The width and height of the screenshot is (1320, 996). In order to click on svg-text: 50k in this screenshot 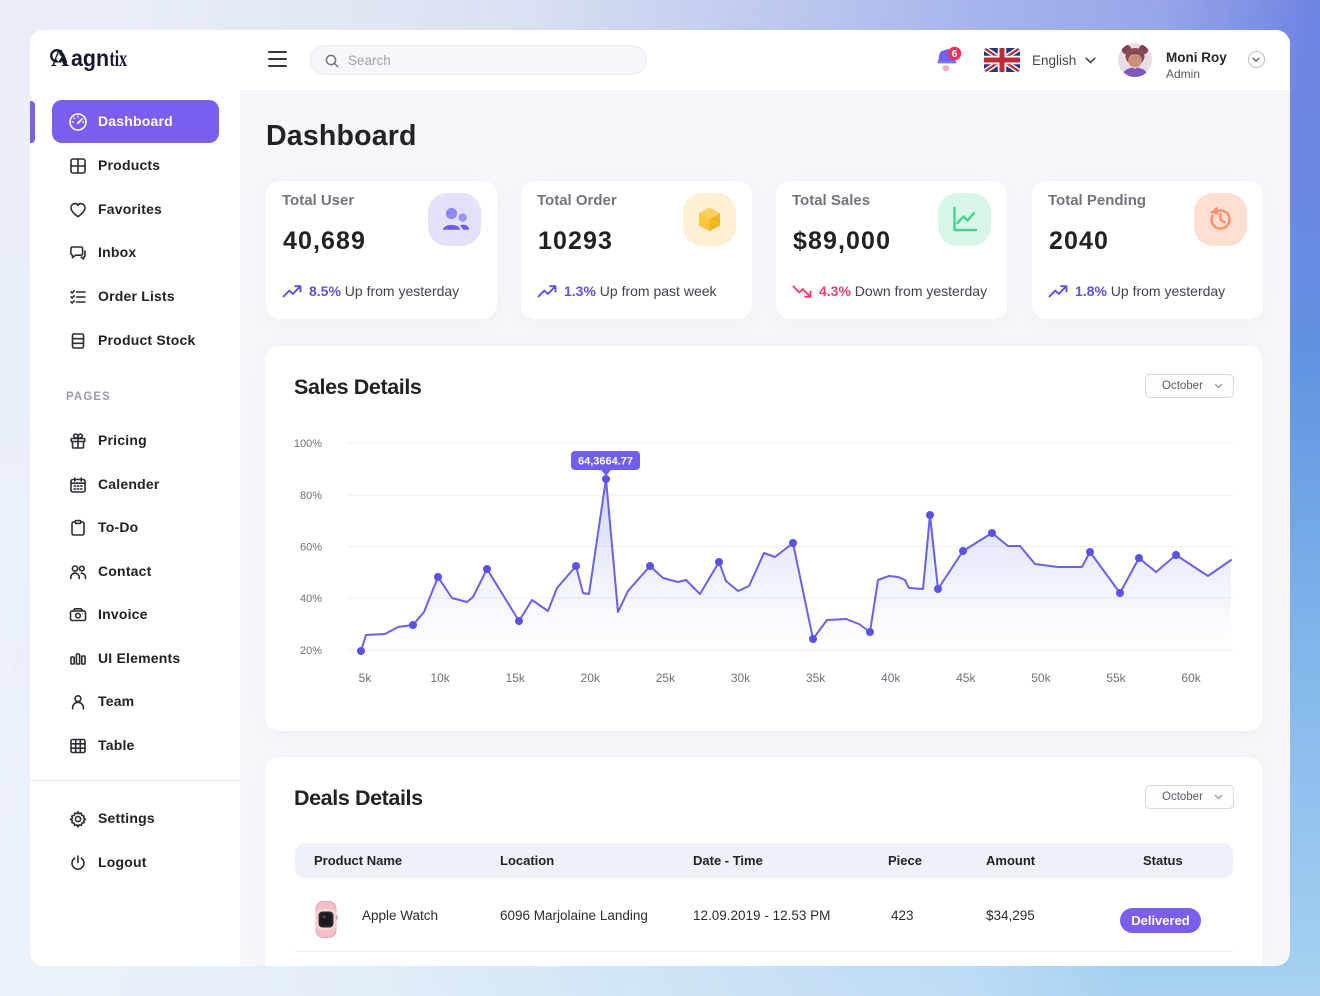, I will do `click(1041, 678)`.